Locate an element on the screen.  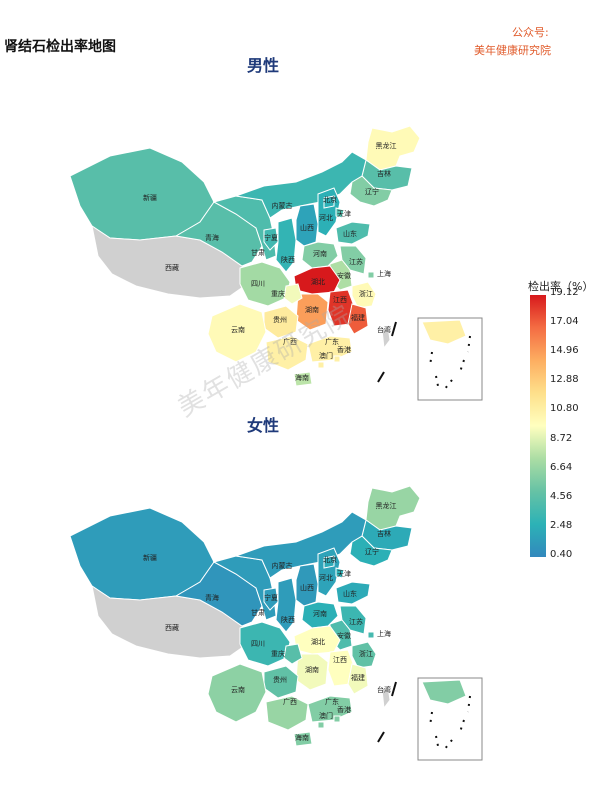
region-label: 四川 is located at coordinates (258, 644).